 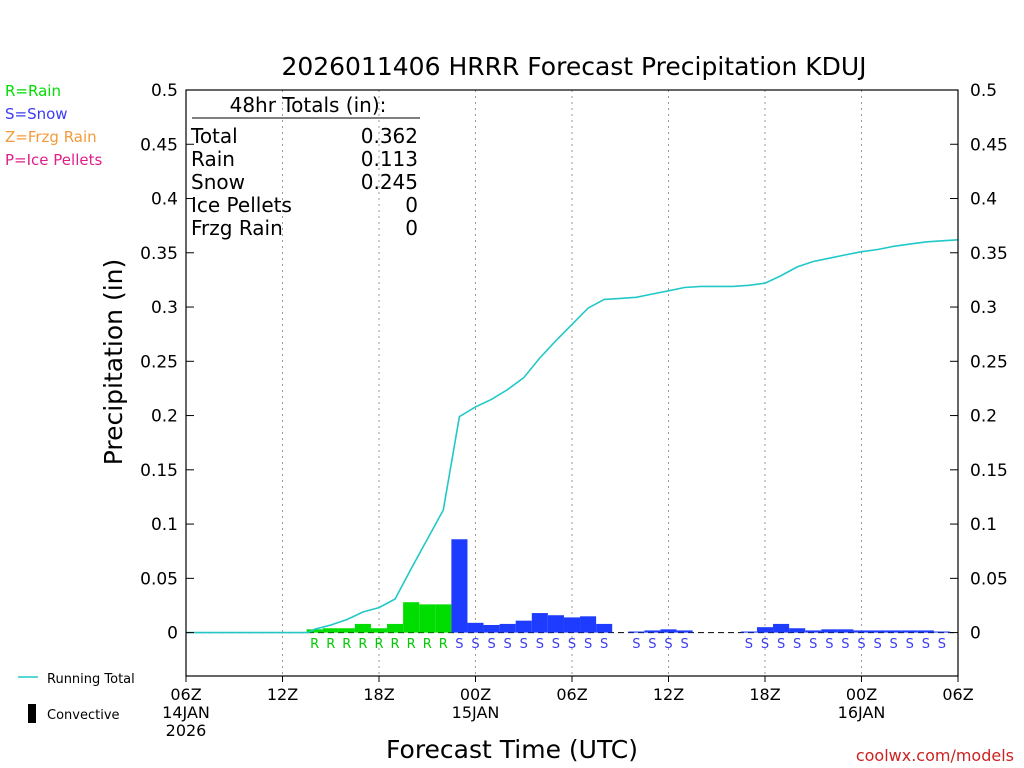 I want to click on y-axis-right: 0 0.05 0.1 0.15 0.2 0.25 0.3 0.35 0.4 0.45 0.5, so click(x=979, y=362).